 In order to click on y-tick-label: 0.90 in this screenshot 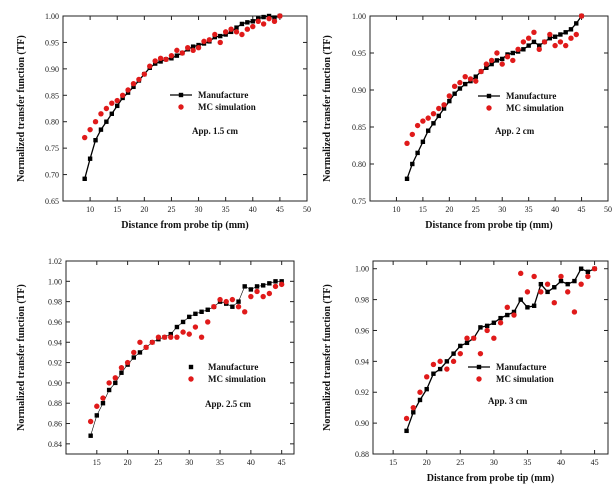, I will do `click(55, 383)`.